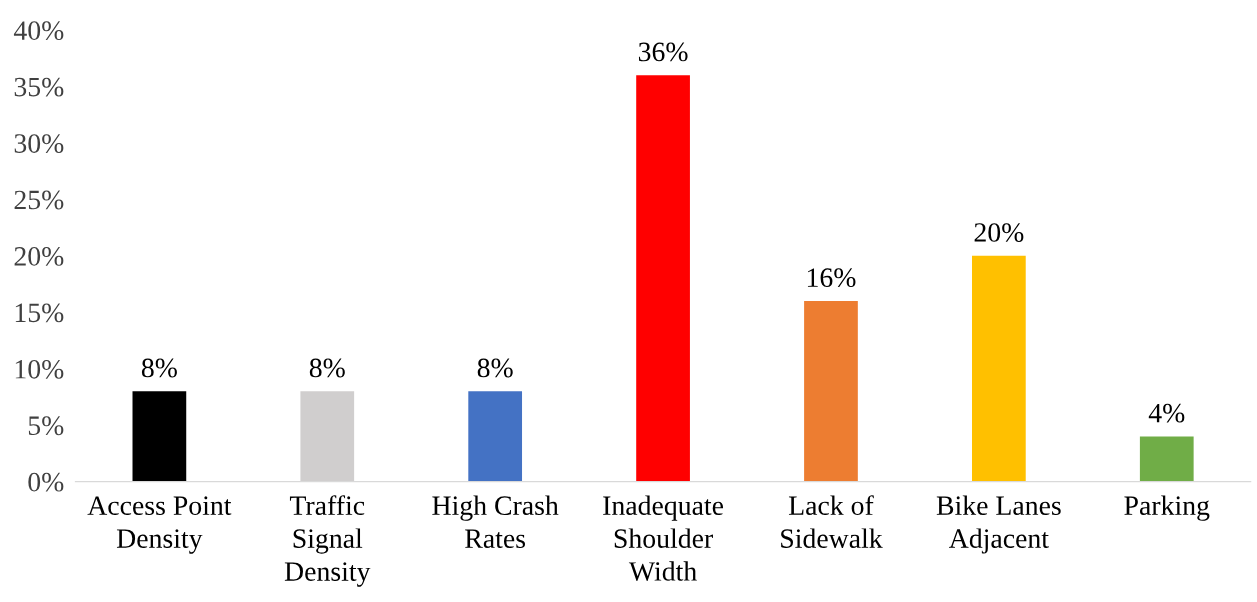 This screenshot has height=602, width=1257. What do you see at coordinates (1166, 413) in the screenshot?
I see `data-label: 4%` at bounding box center [1166, 413].